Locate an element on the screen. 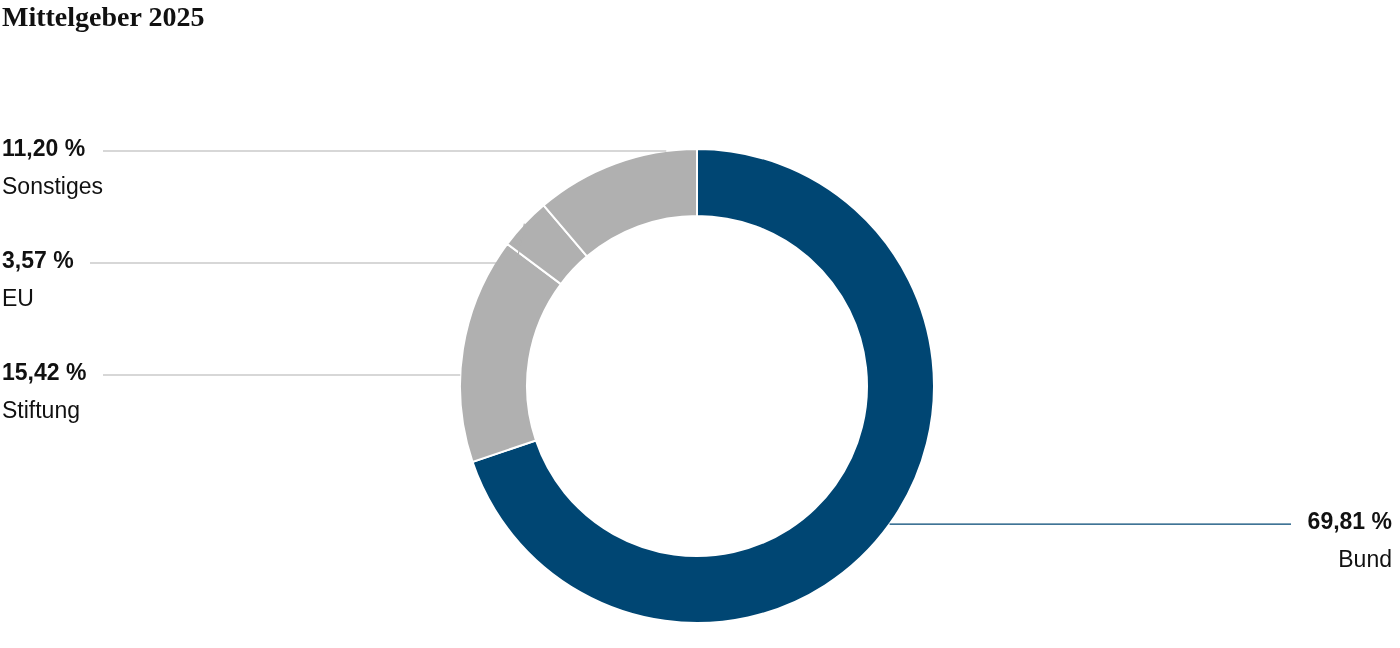 The image size is (1400, 648). slice-label: Bund is located at coordinates (1365, 559).